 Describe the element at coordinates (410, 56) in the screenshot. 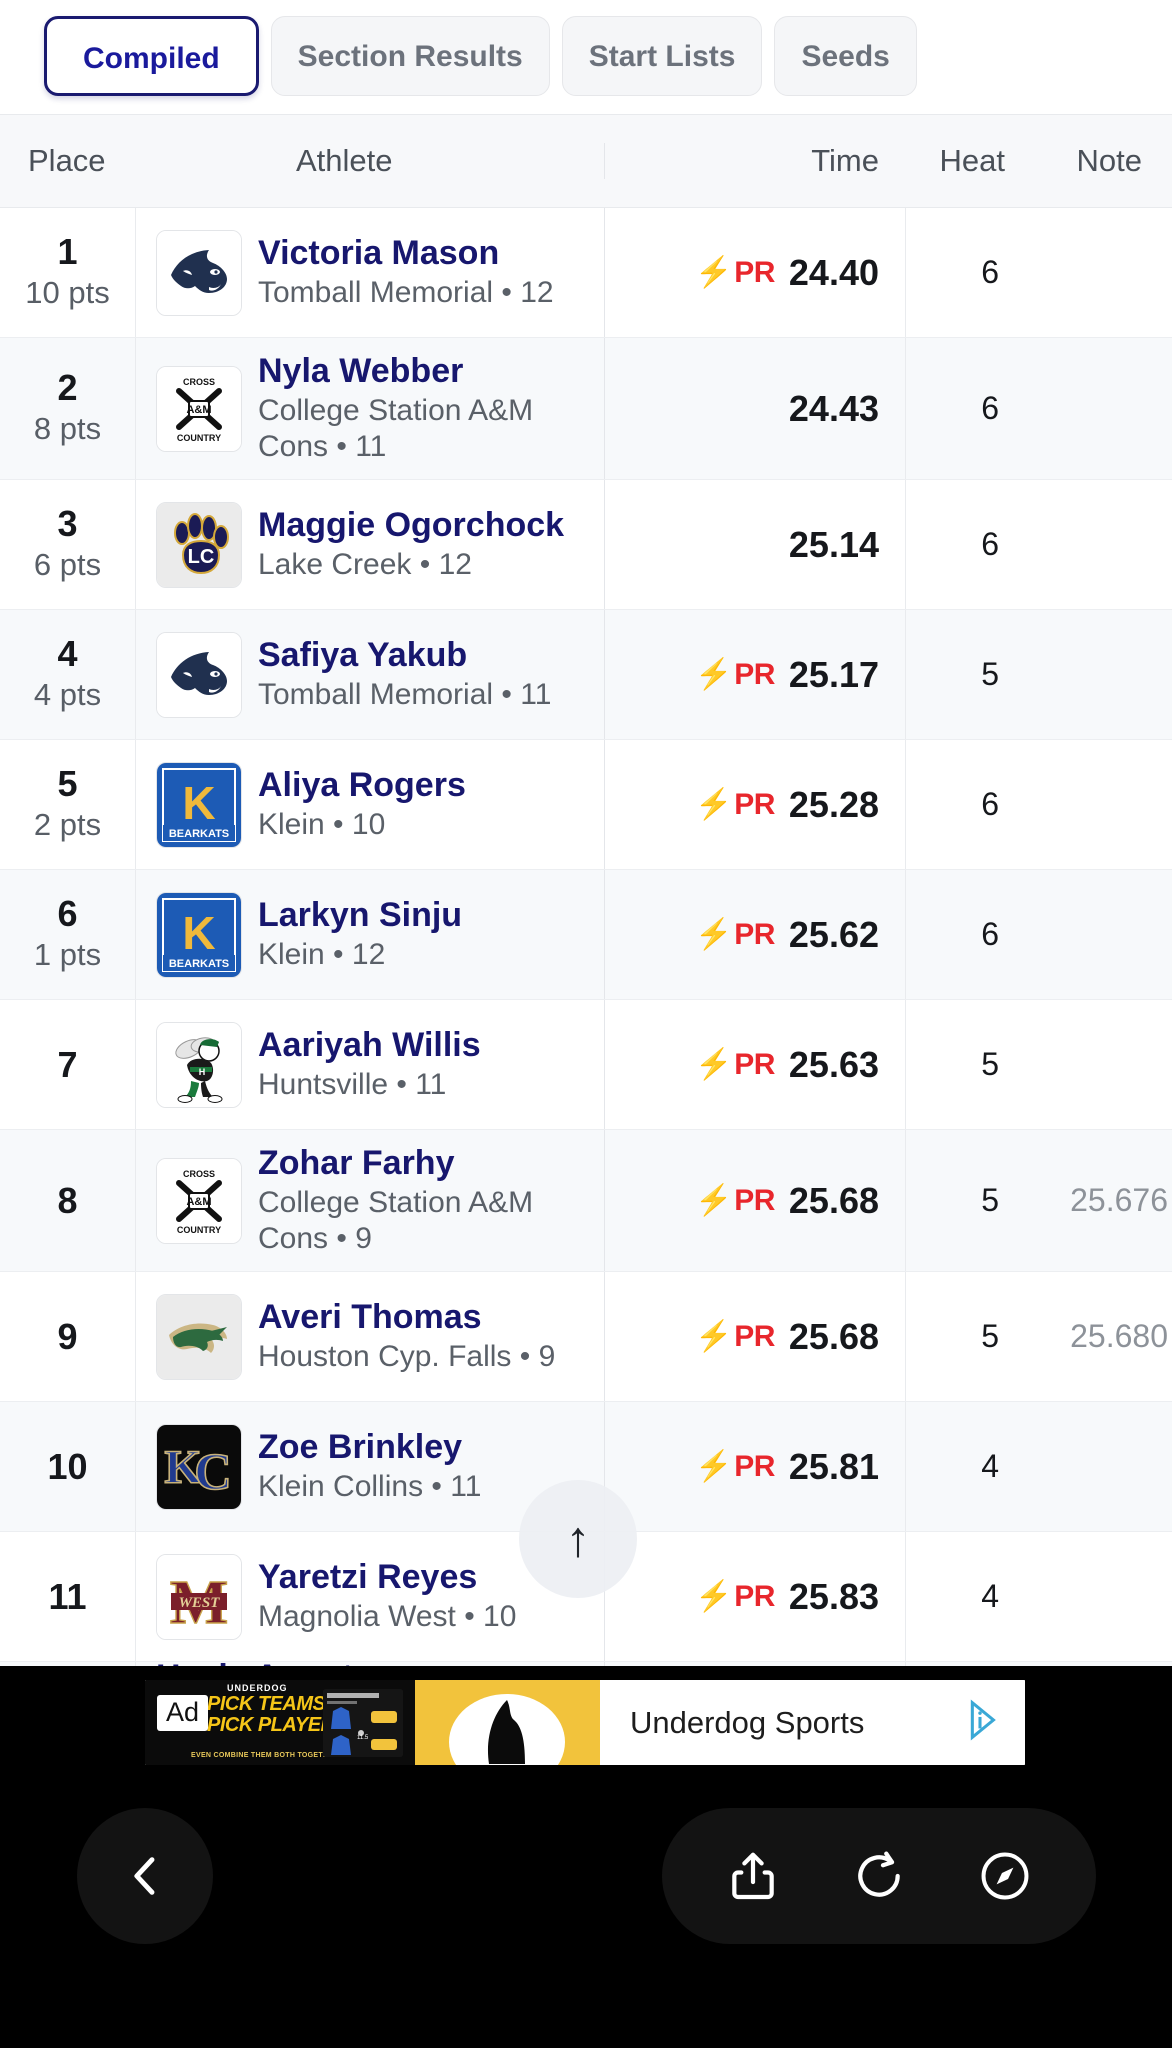

I see `tab-section-results: Section Results` at that location.